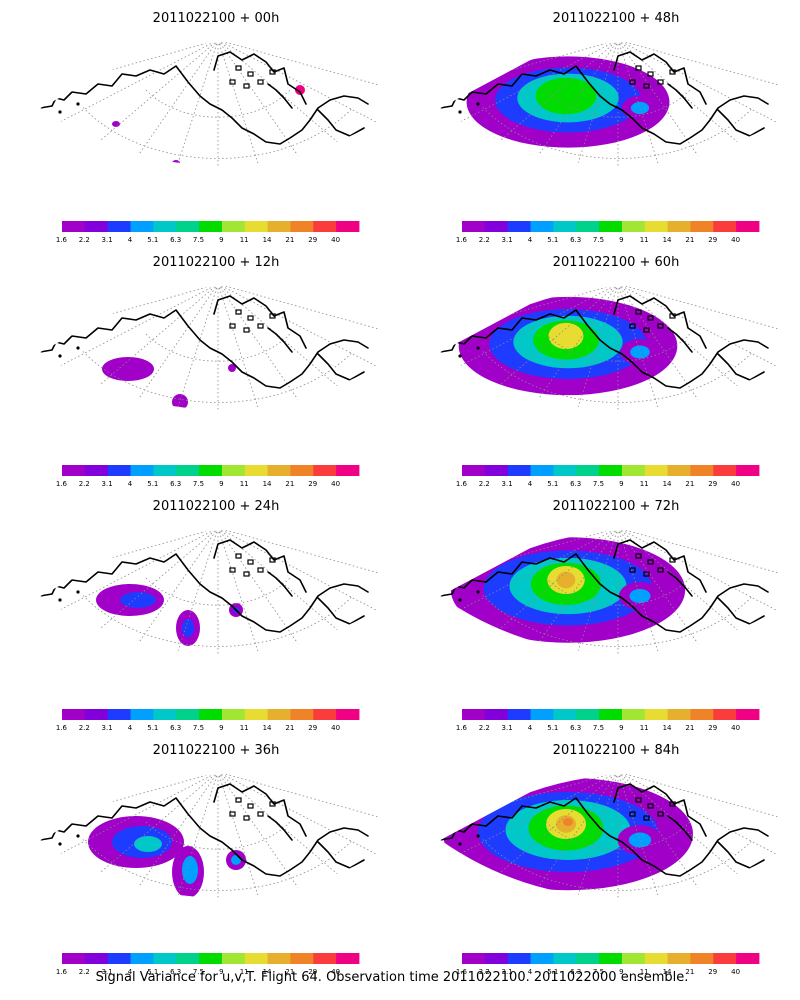  I want to click on colorbar-tick-label: 5.1, so click(552, 972).